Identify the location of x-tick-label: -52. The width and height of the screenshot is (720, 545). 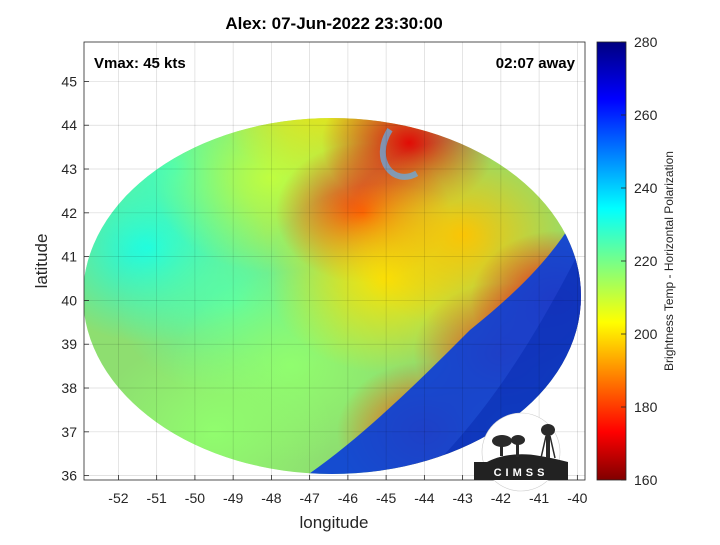
(118, 498).